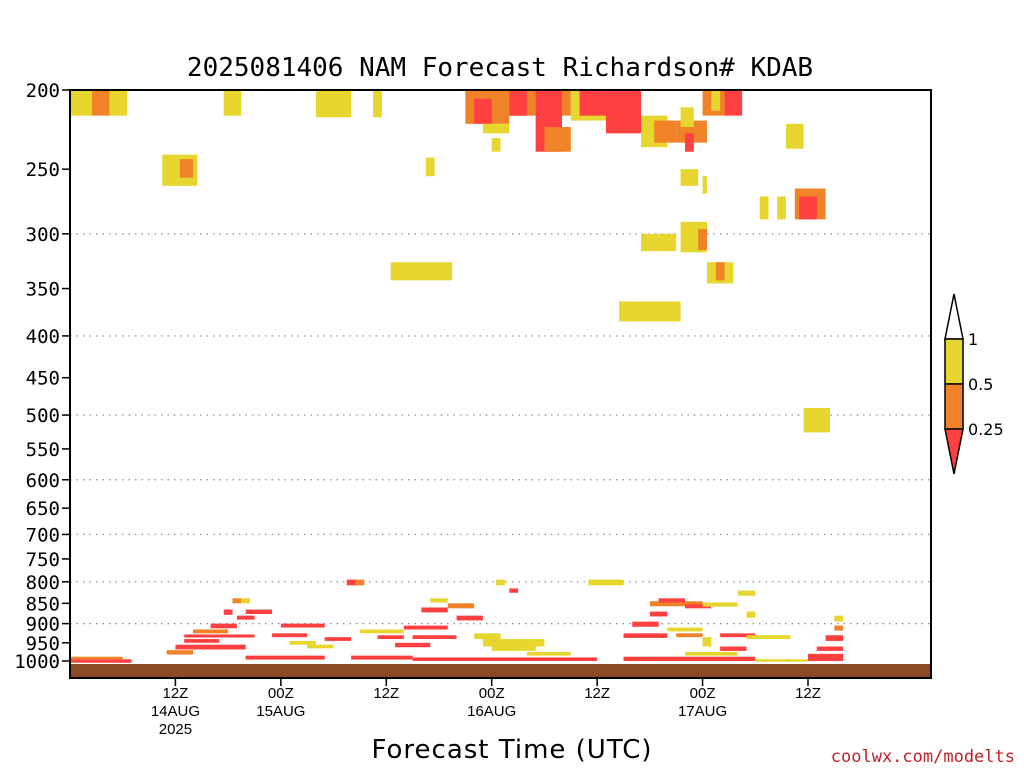 The height and width of the screenshot is (768, 1024). I want to click on x-tick-label: 00Z, so click(281, 693).